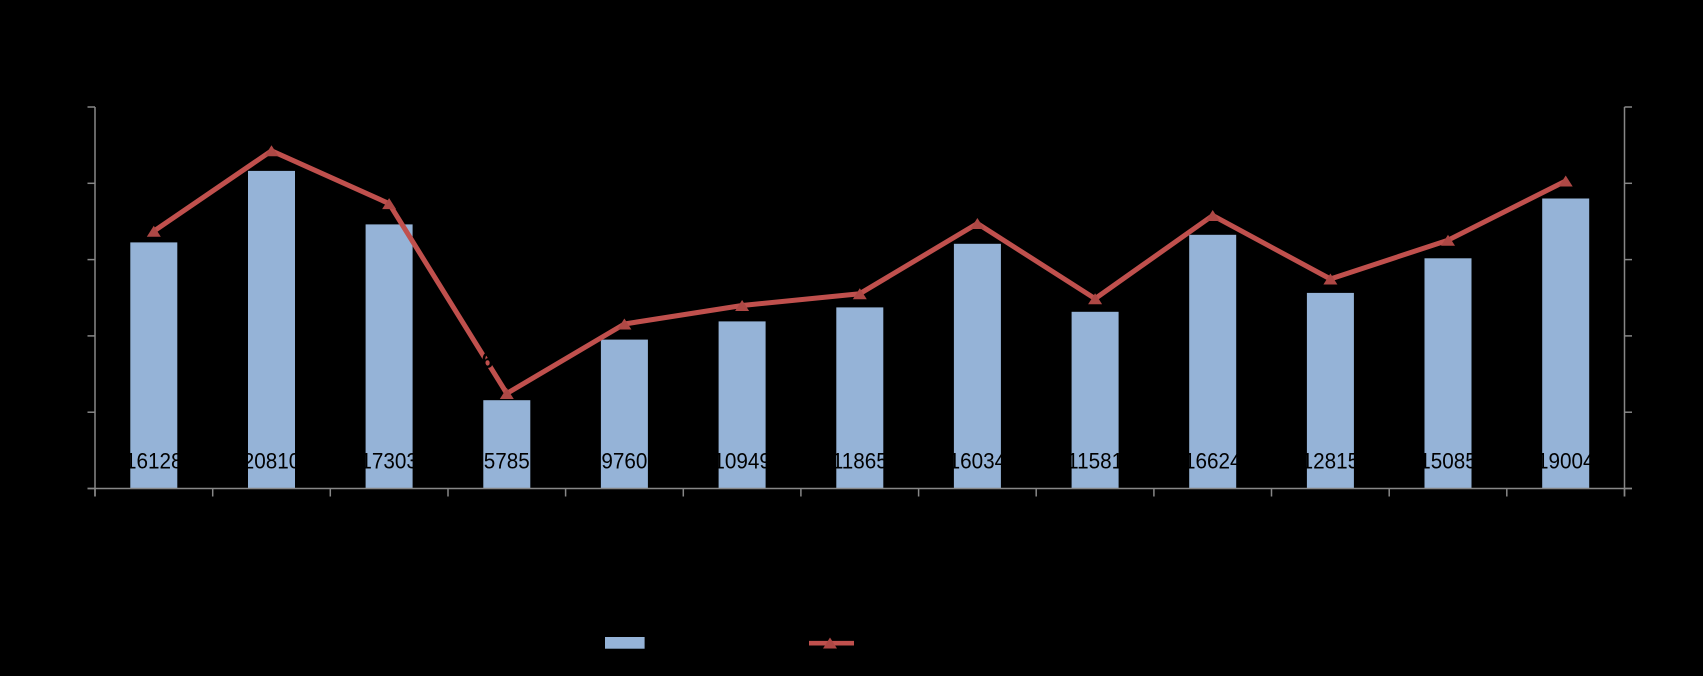  Describe the element at coordinates (1213, 461) in the screenshot. I see `svg-text: 16624` at that location.